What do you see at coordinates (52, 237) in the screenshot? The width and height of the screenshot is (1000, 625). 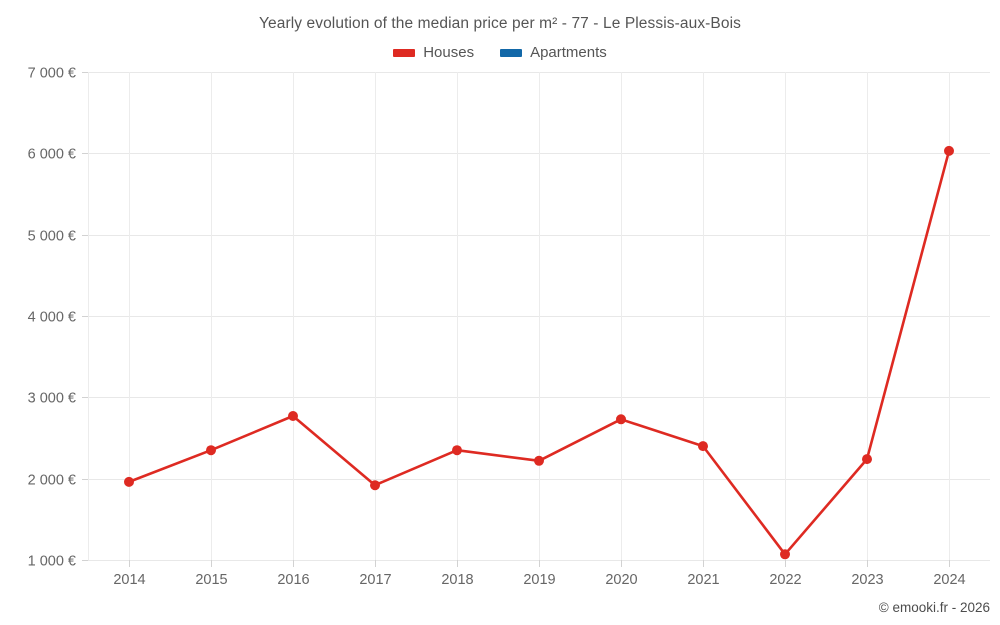 I see `y-tick-label: 5 000 €` at bounding box center [52, 237].